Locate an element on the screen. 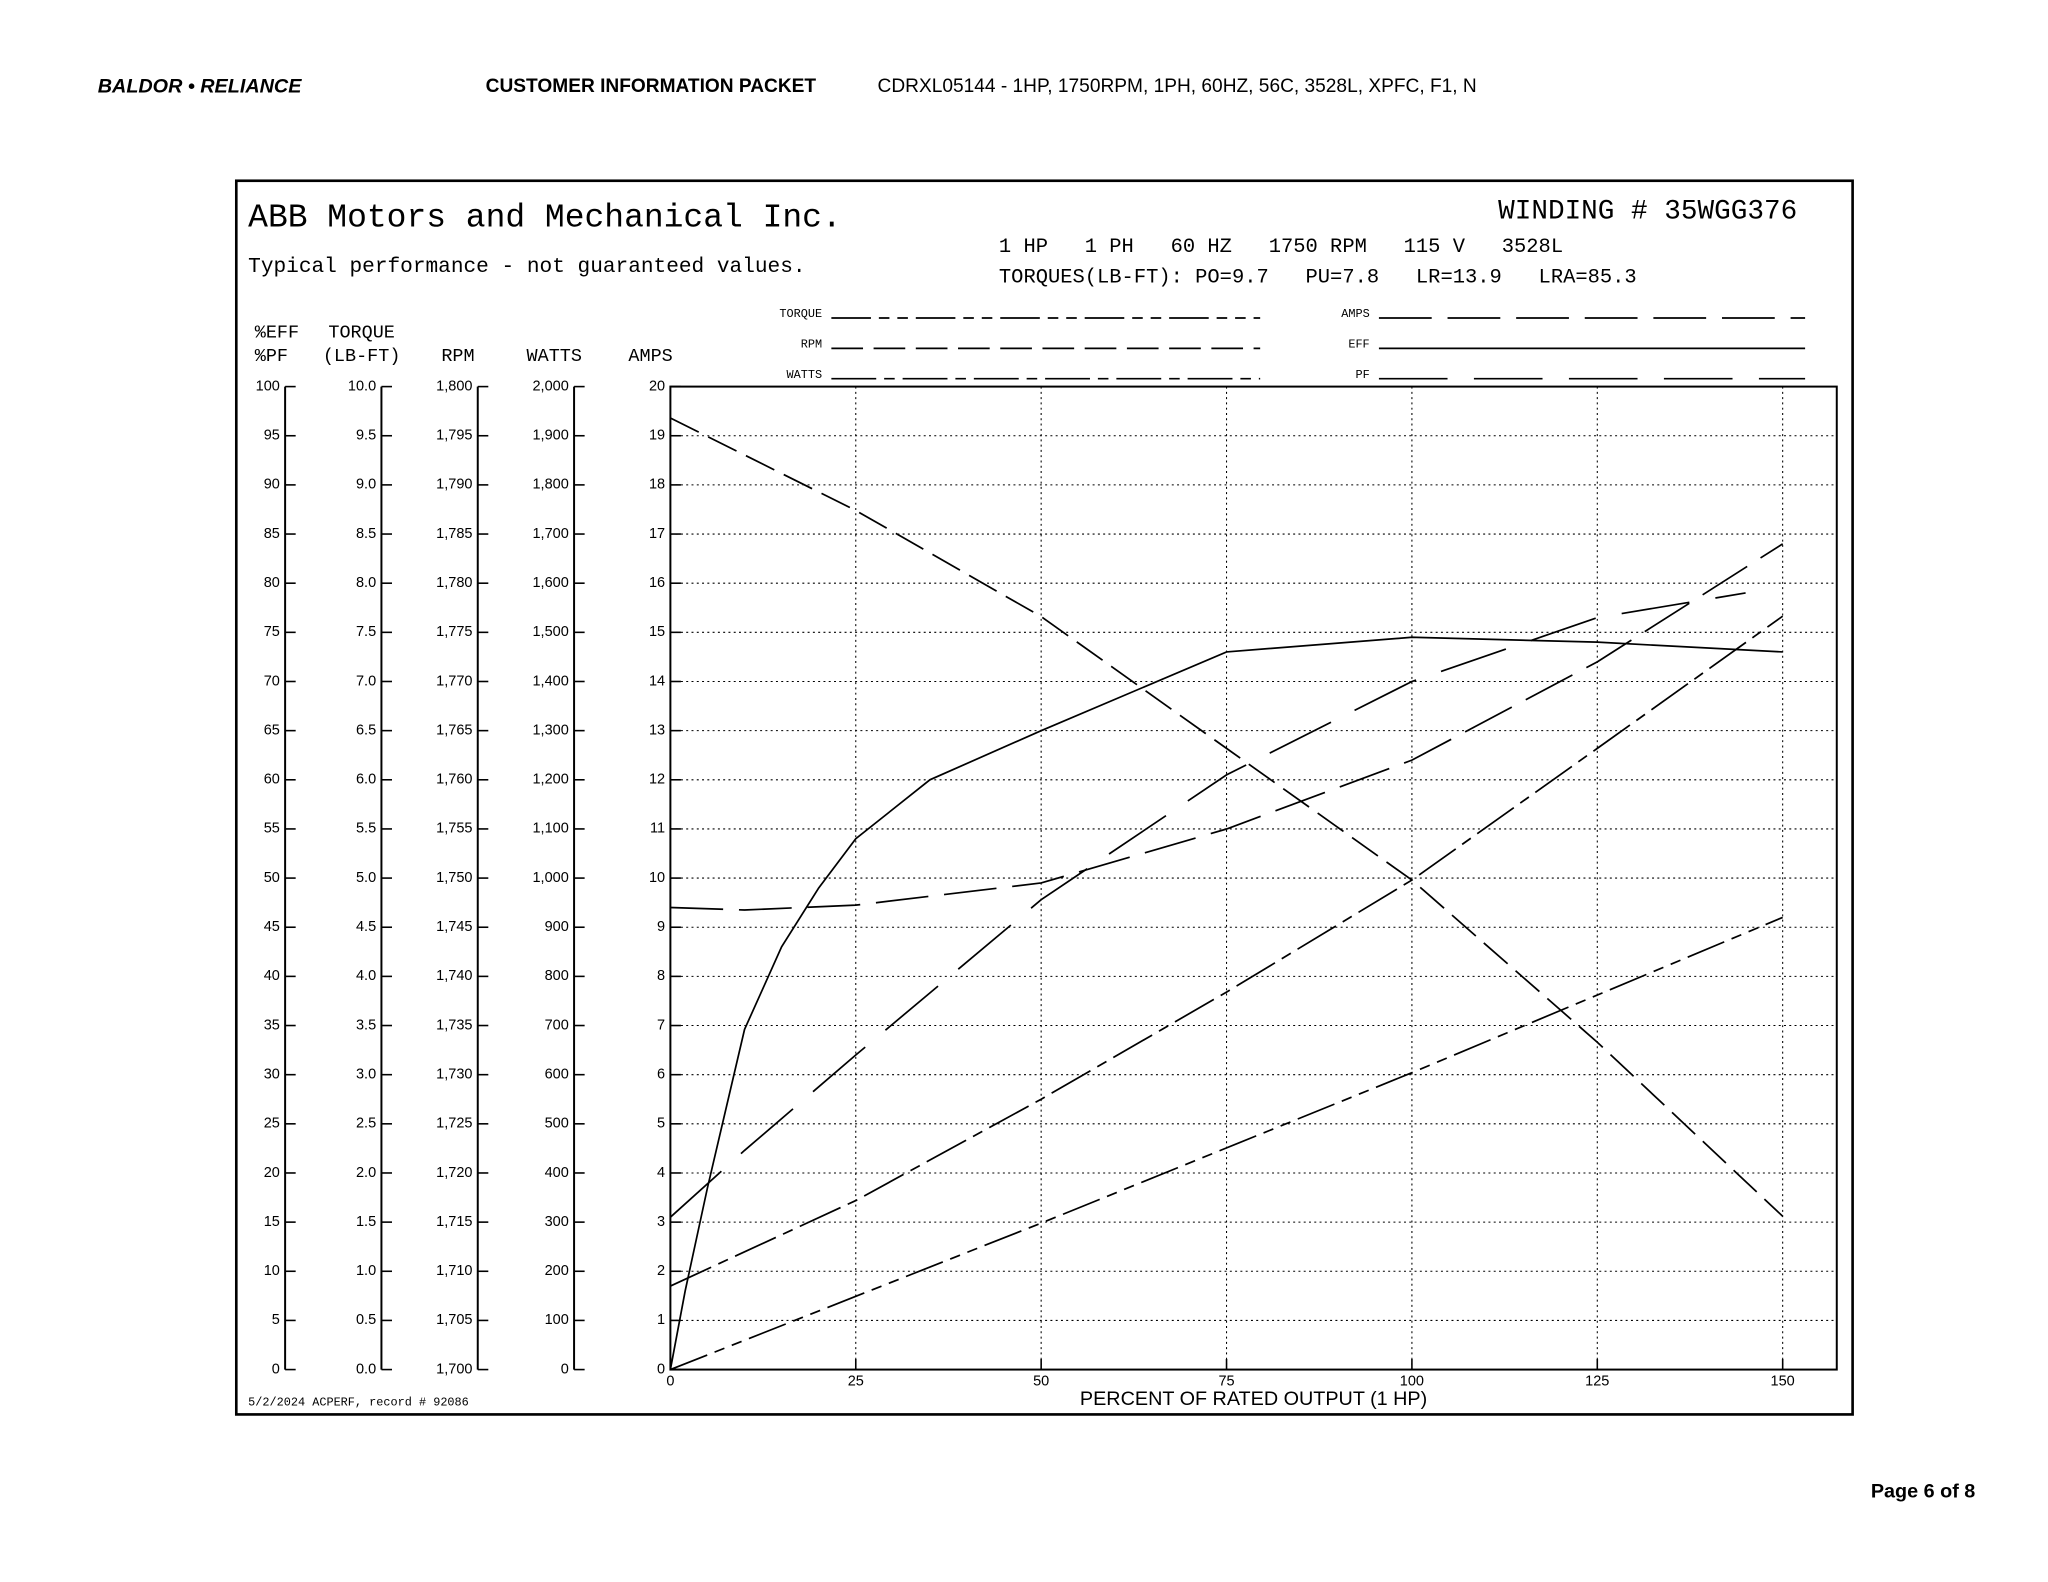 The height and width of the screenshot is (1582, 2048). y-tick-label: 1,700 is located at coordinates (550, 534).